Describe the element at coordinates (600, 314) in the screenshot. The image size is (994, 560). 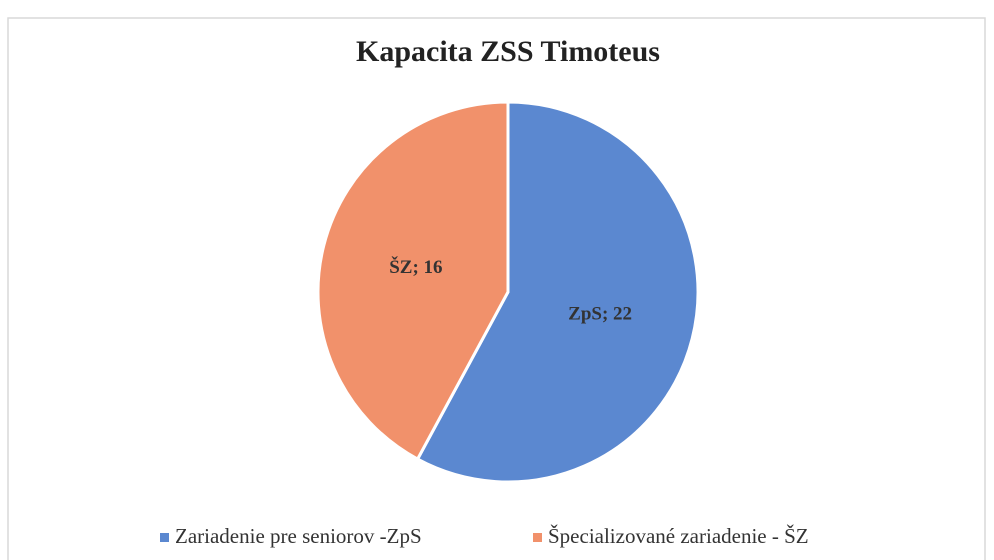
I see `data-label: ZpS; 22` at that location.